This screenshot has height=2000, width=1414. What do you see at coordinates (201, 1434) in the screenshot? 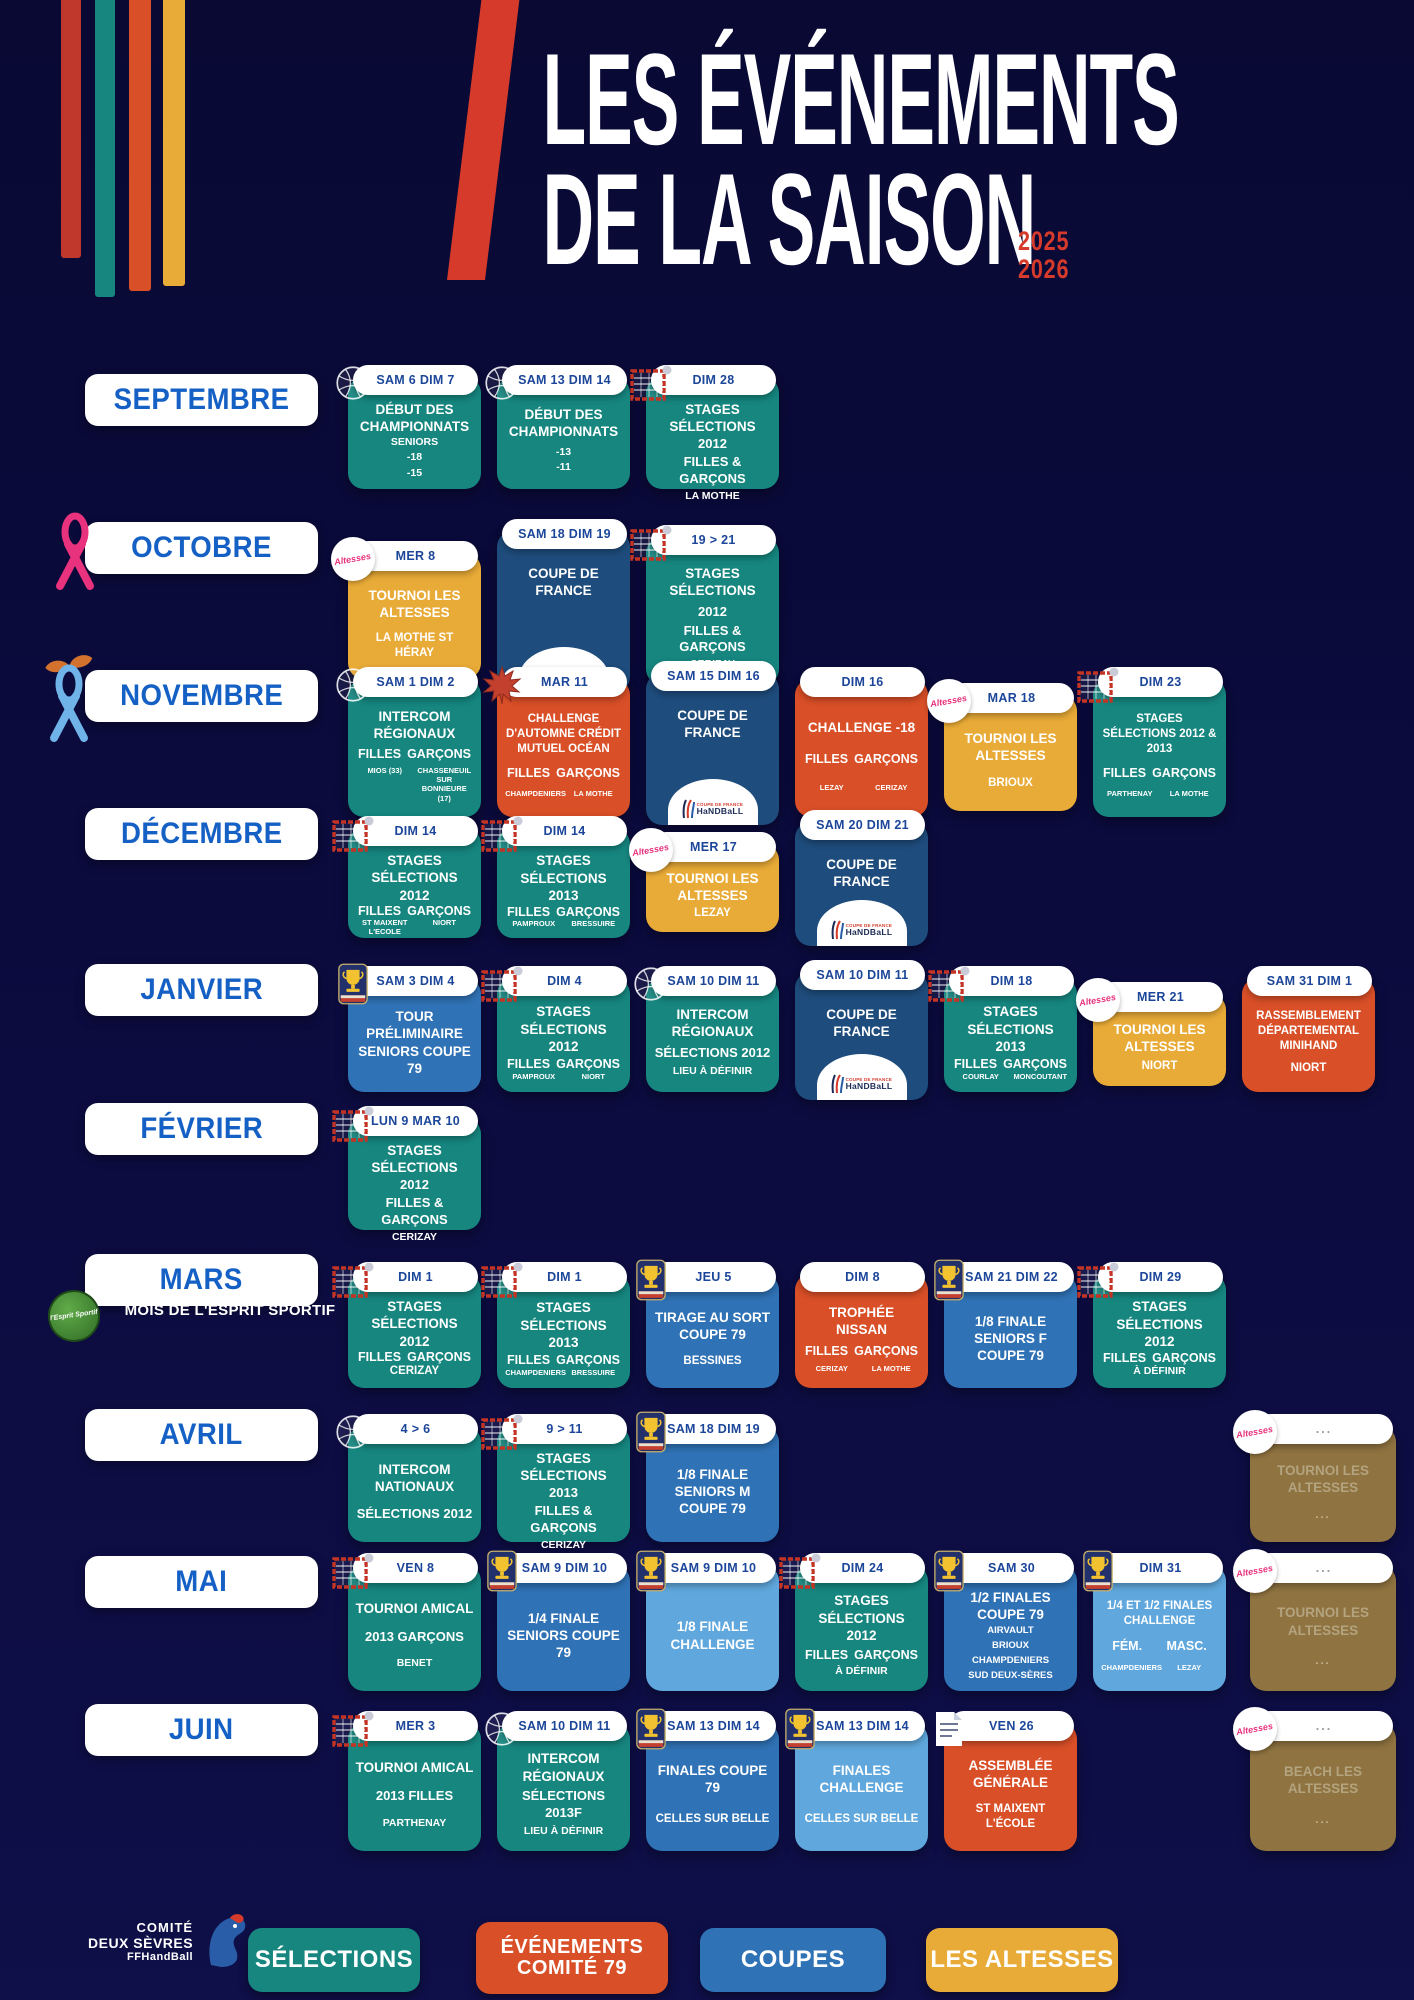
I see `month-label-text: AVRIL` at bounding box center [201, 1434].